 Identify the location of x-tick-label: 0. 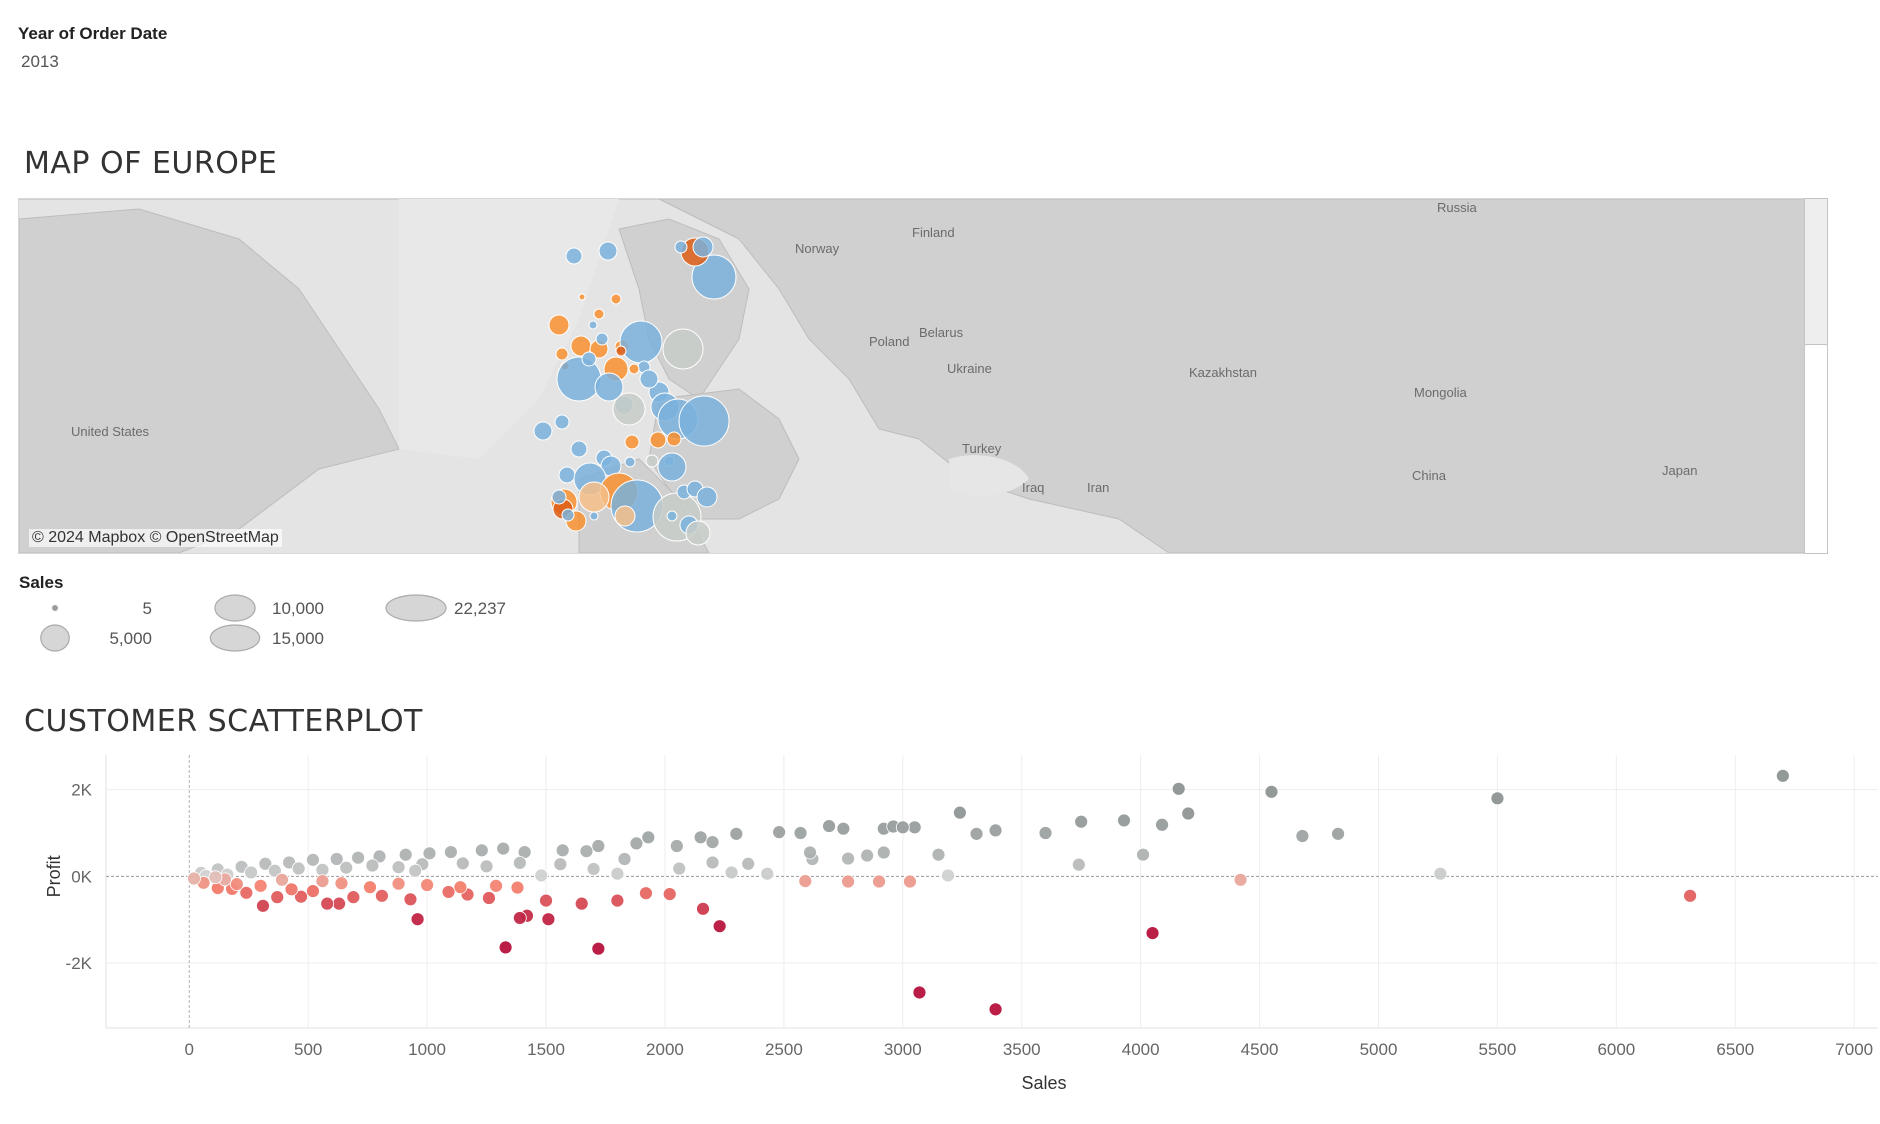
(189, 1049).